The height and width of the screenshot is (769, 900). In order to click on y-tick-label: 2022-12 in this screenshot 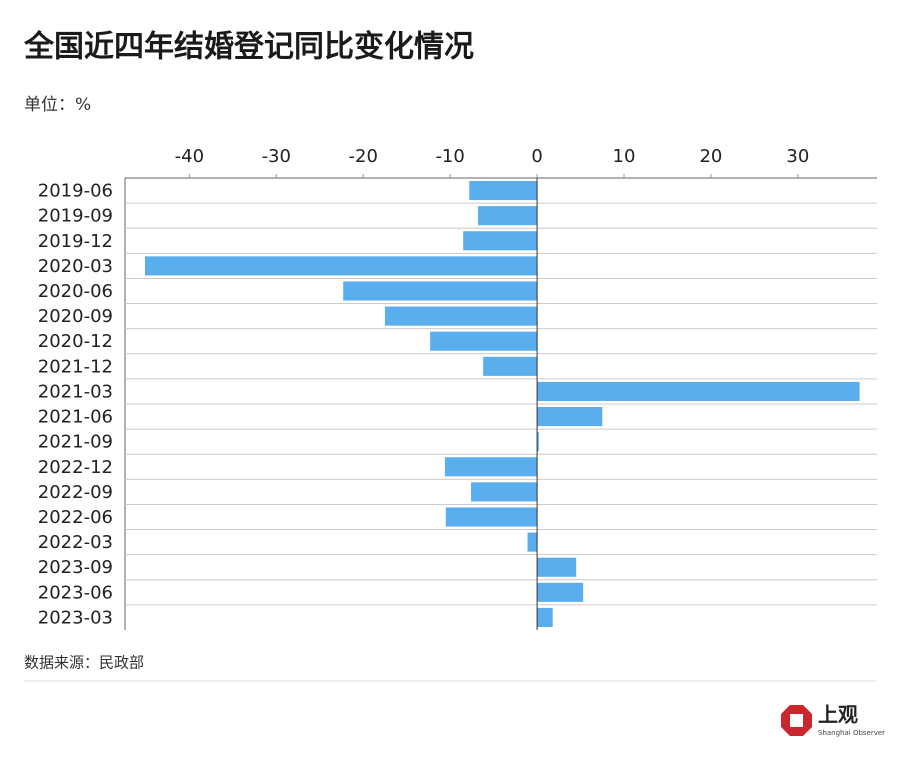, I will do `click(75, 467)`.